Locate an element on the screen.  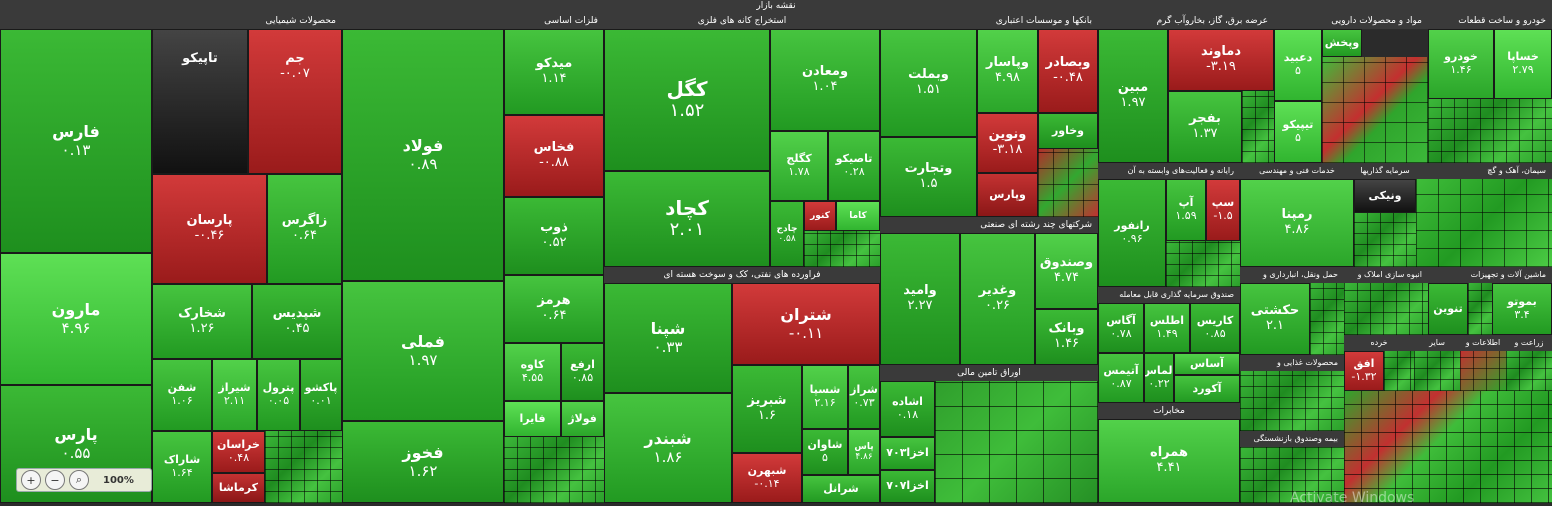
tile-kenor: کنور is located at coordinates (820, 216).